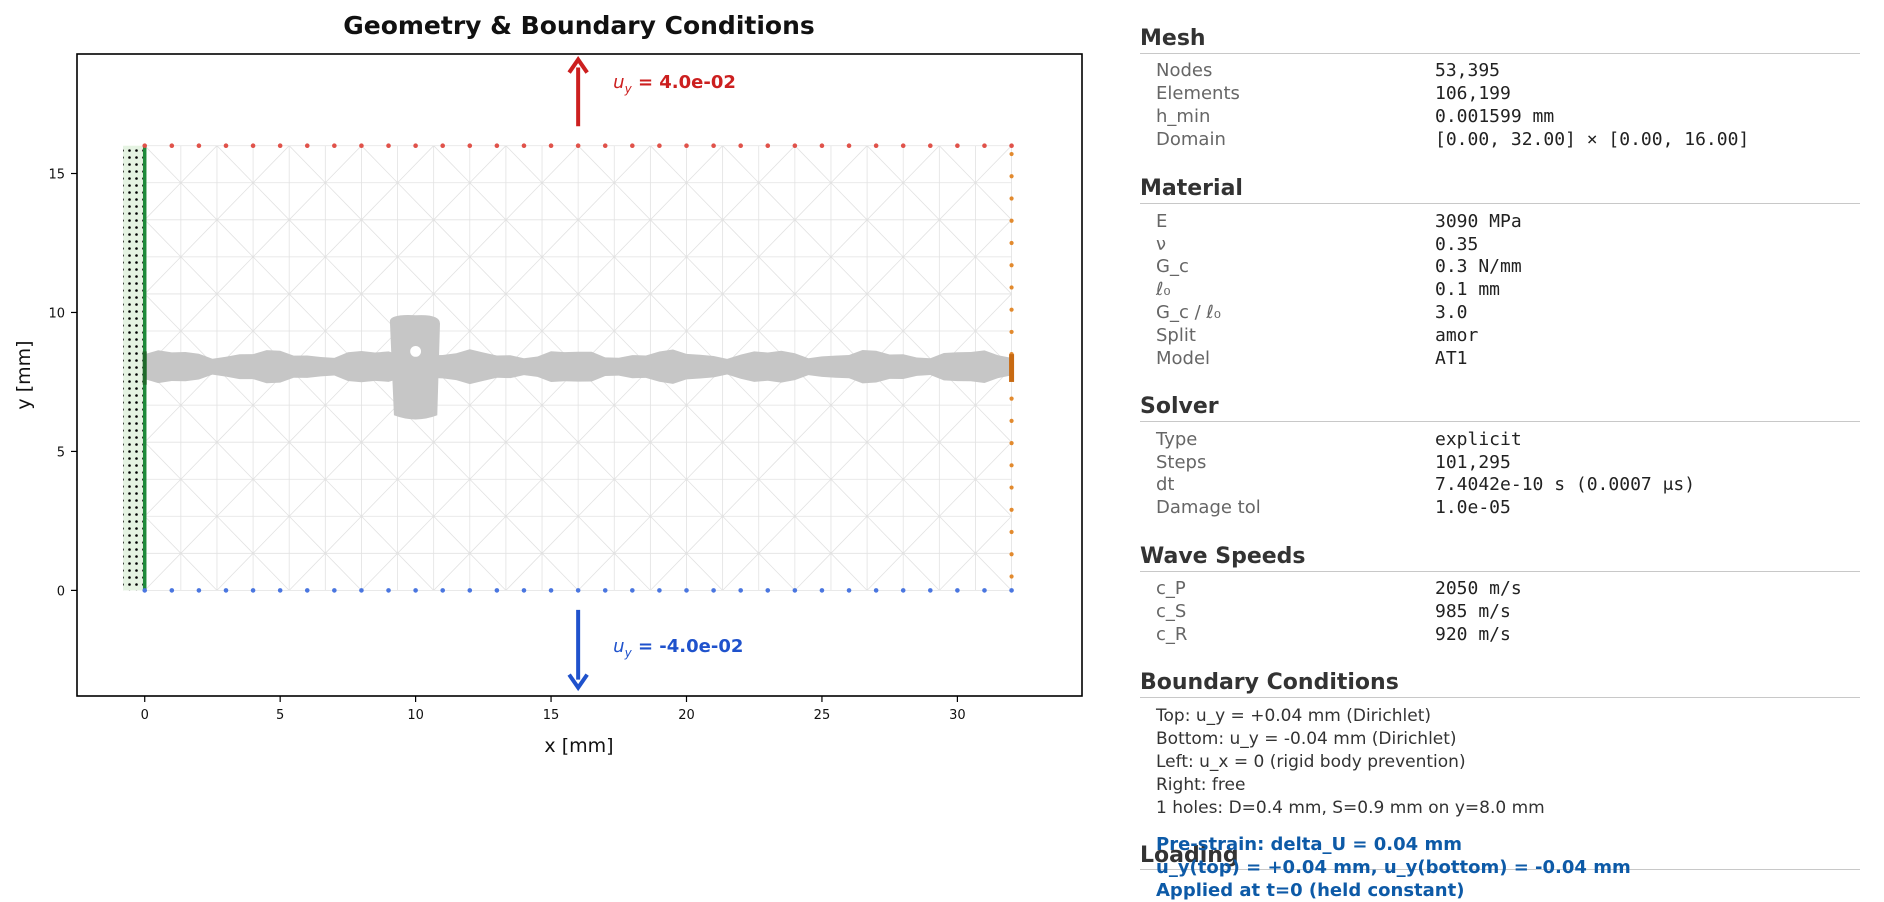 The width and height of the screenshot is (1884, 902). I want to click on x-tick-label: 20, so click(686, 715).